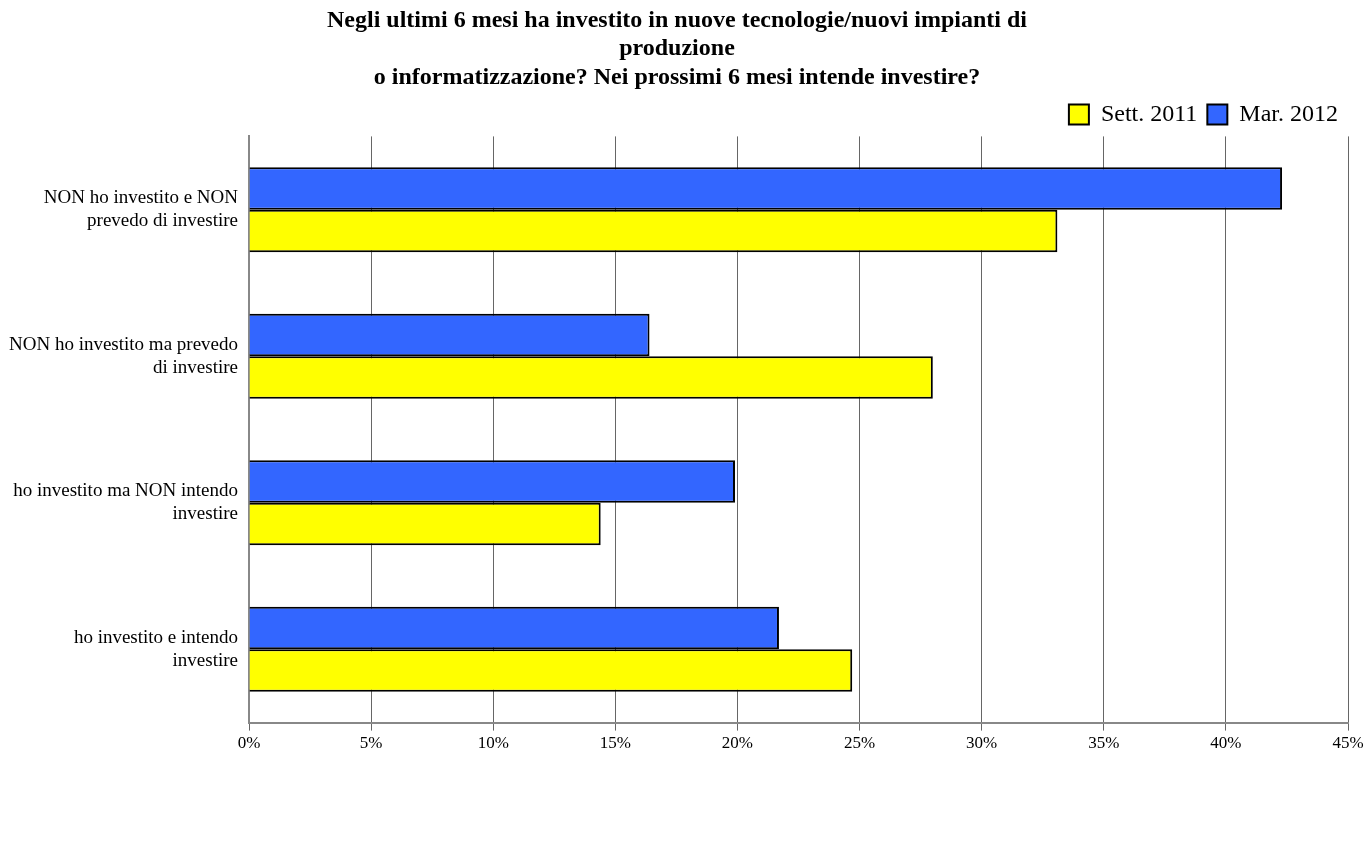 This screenshot has height=847, width=1370. Describe the element at coordinates (126, 501) in the screenshot. I see `y-tick-label: ho investito ma NON intendo investire` at that location.